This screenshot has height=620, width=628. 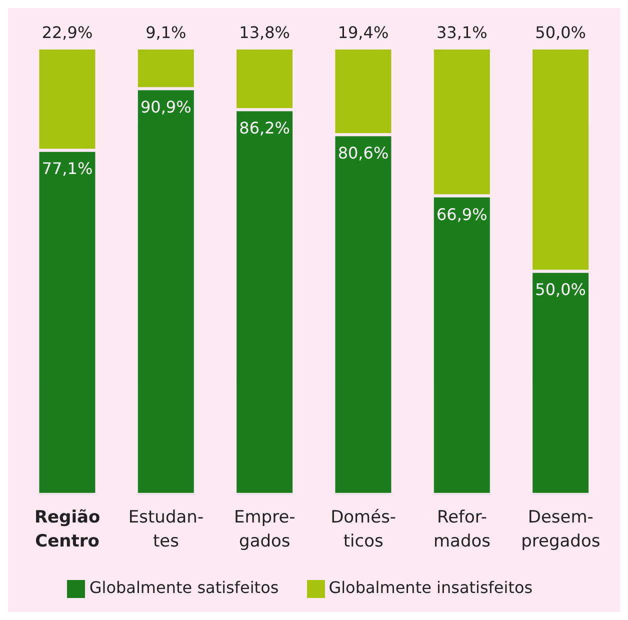 I want to click on data-label: 13,8%, so click(x=264, y=32).